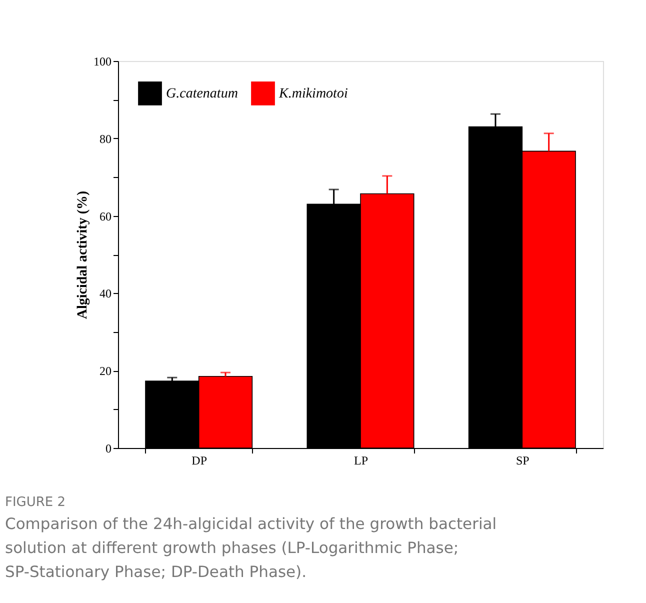  Describe the element at coordinates (106, 293) in the screenshot. I see `y-tick-label: 40` at that location.